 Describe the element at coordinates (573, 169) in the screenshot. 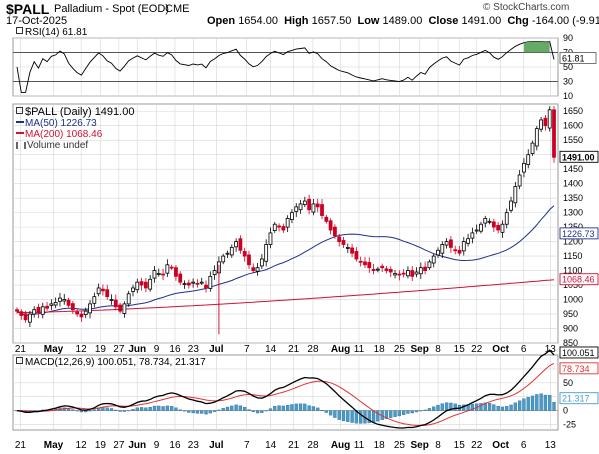

I see `price-tick-label: 1450` at that location.